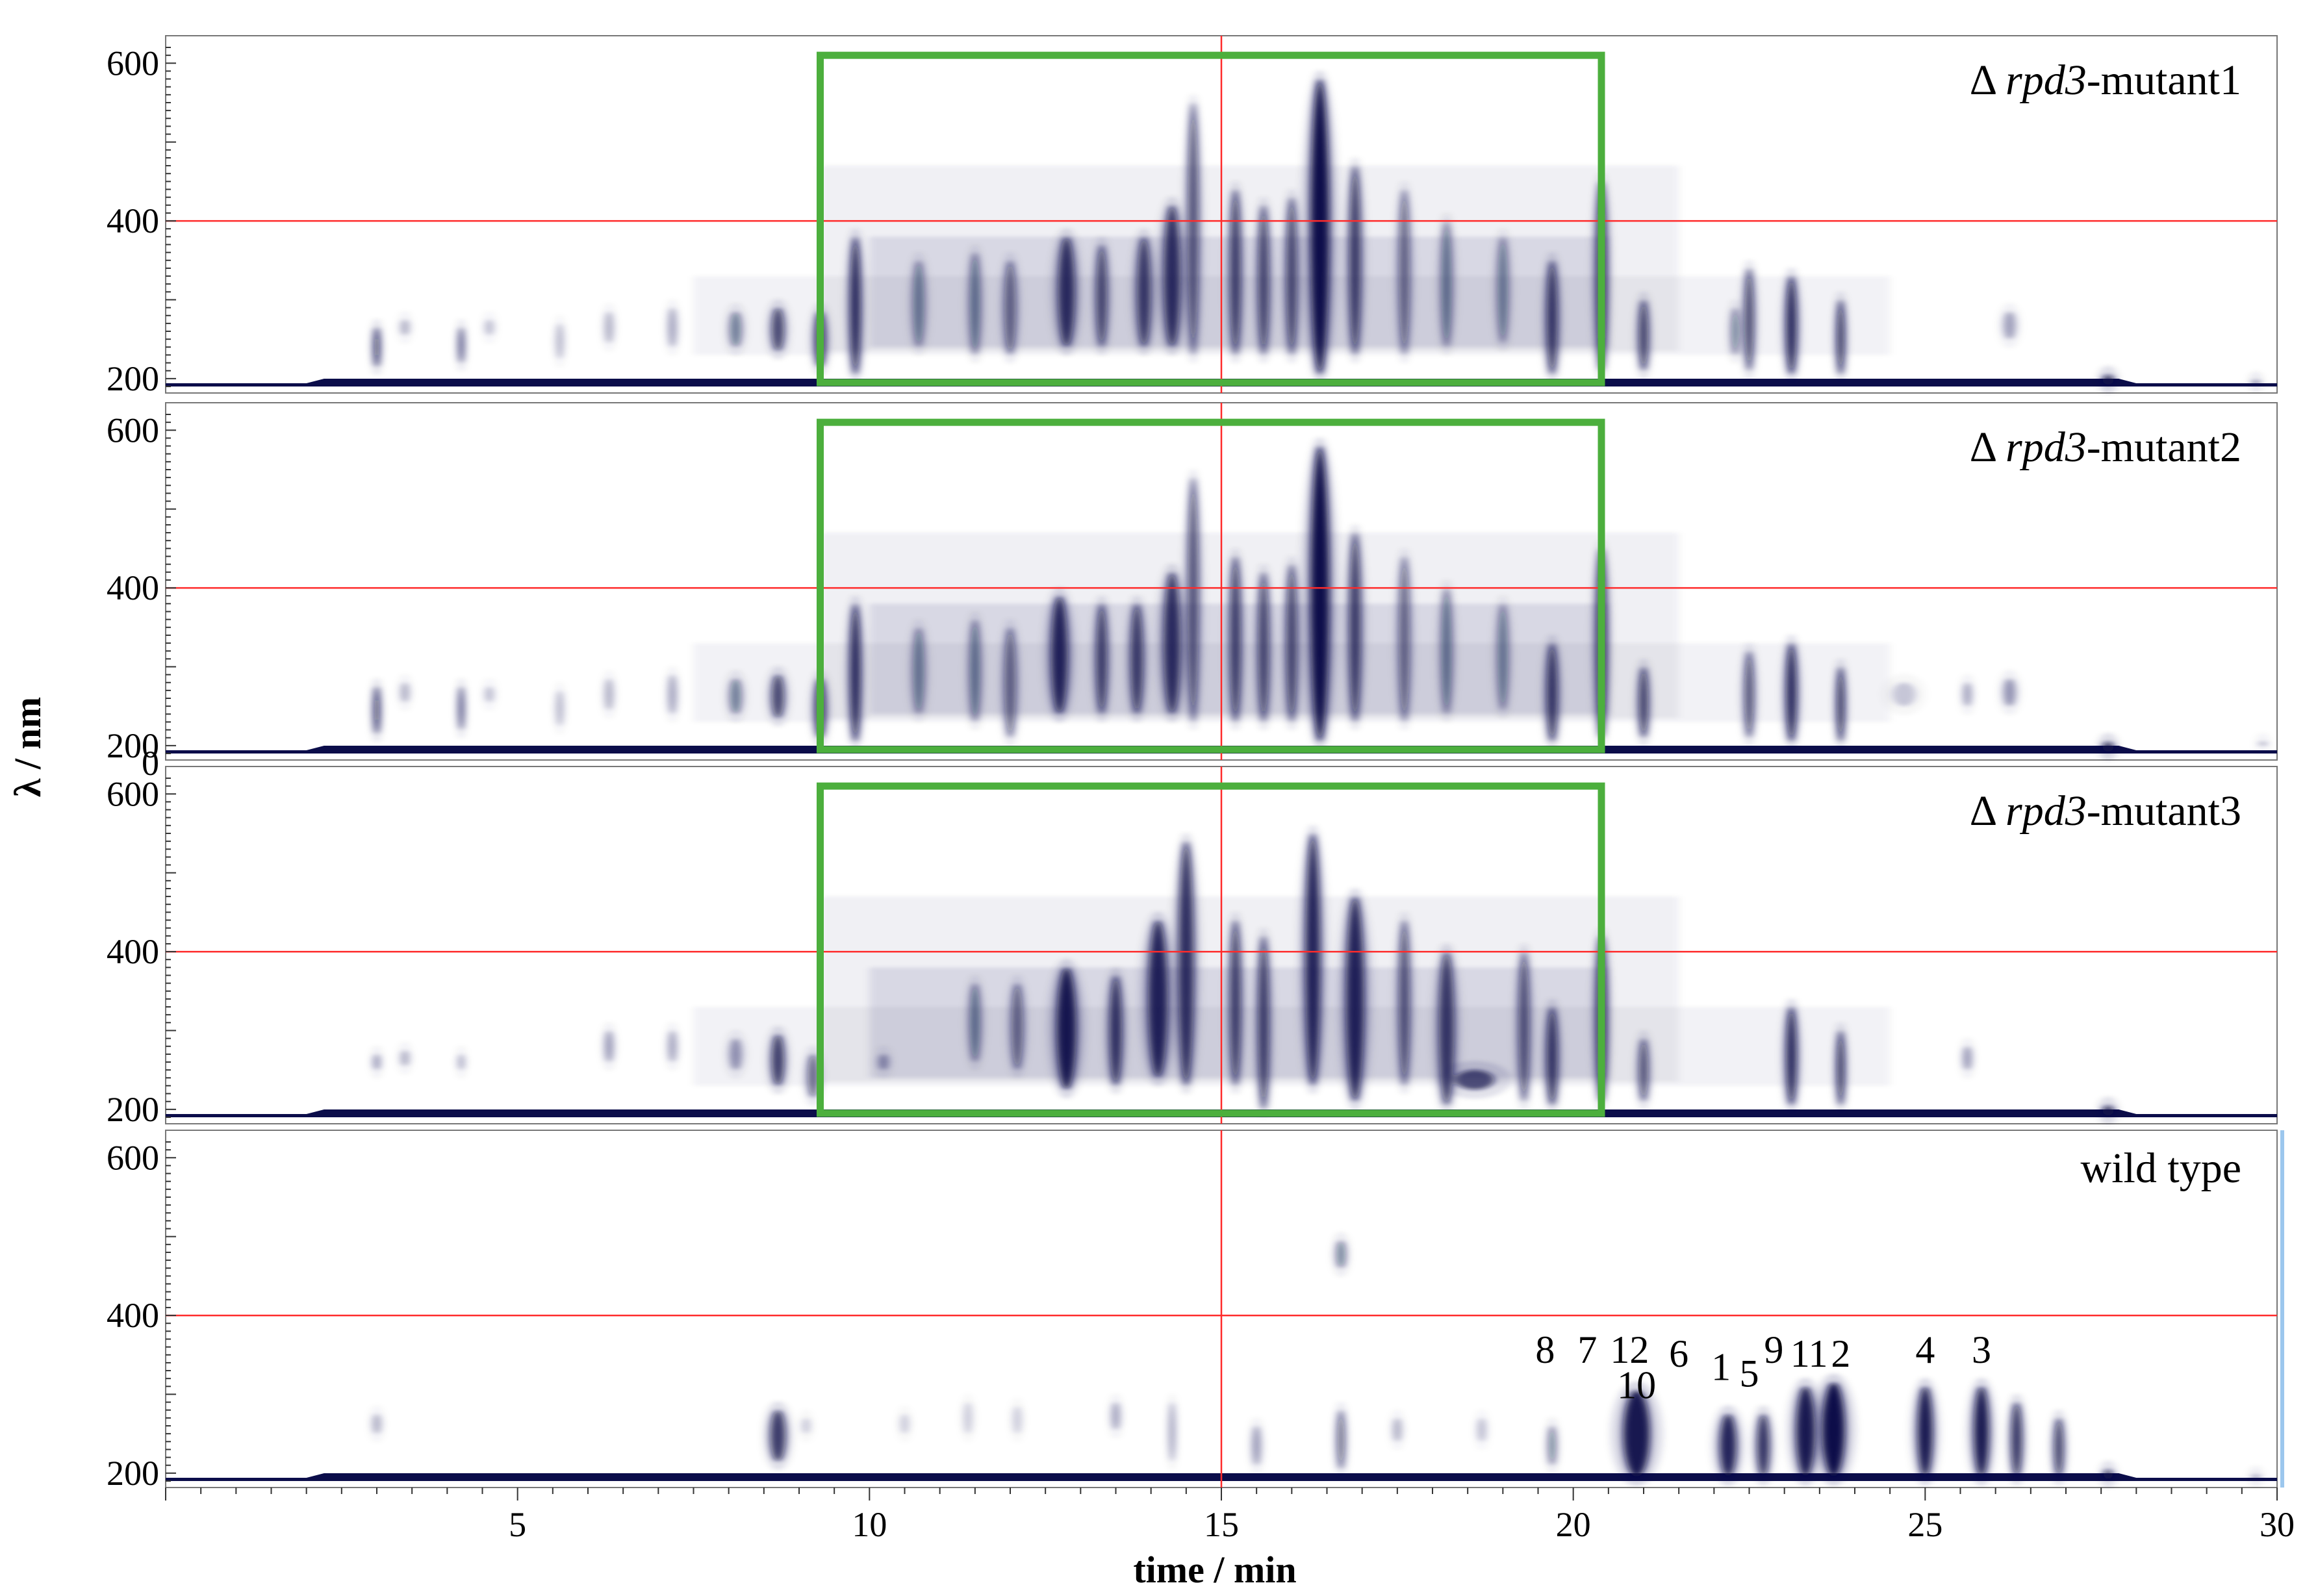 This screenshot has width=2305, height=1596. What do you see at coordinates (1214, 1570) in the screenshot?
I see `x-axis-title: time / min` at bounding box center [1214, 1570].